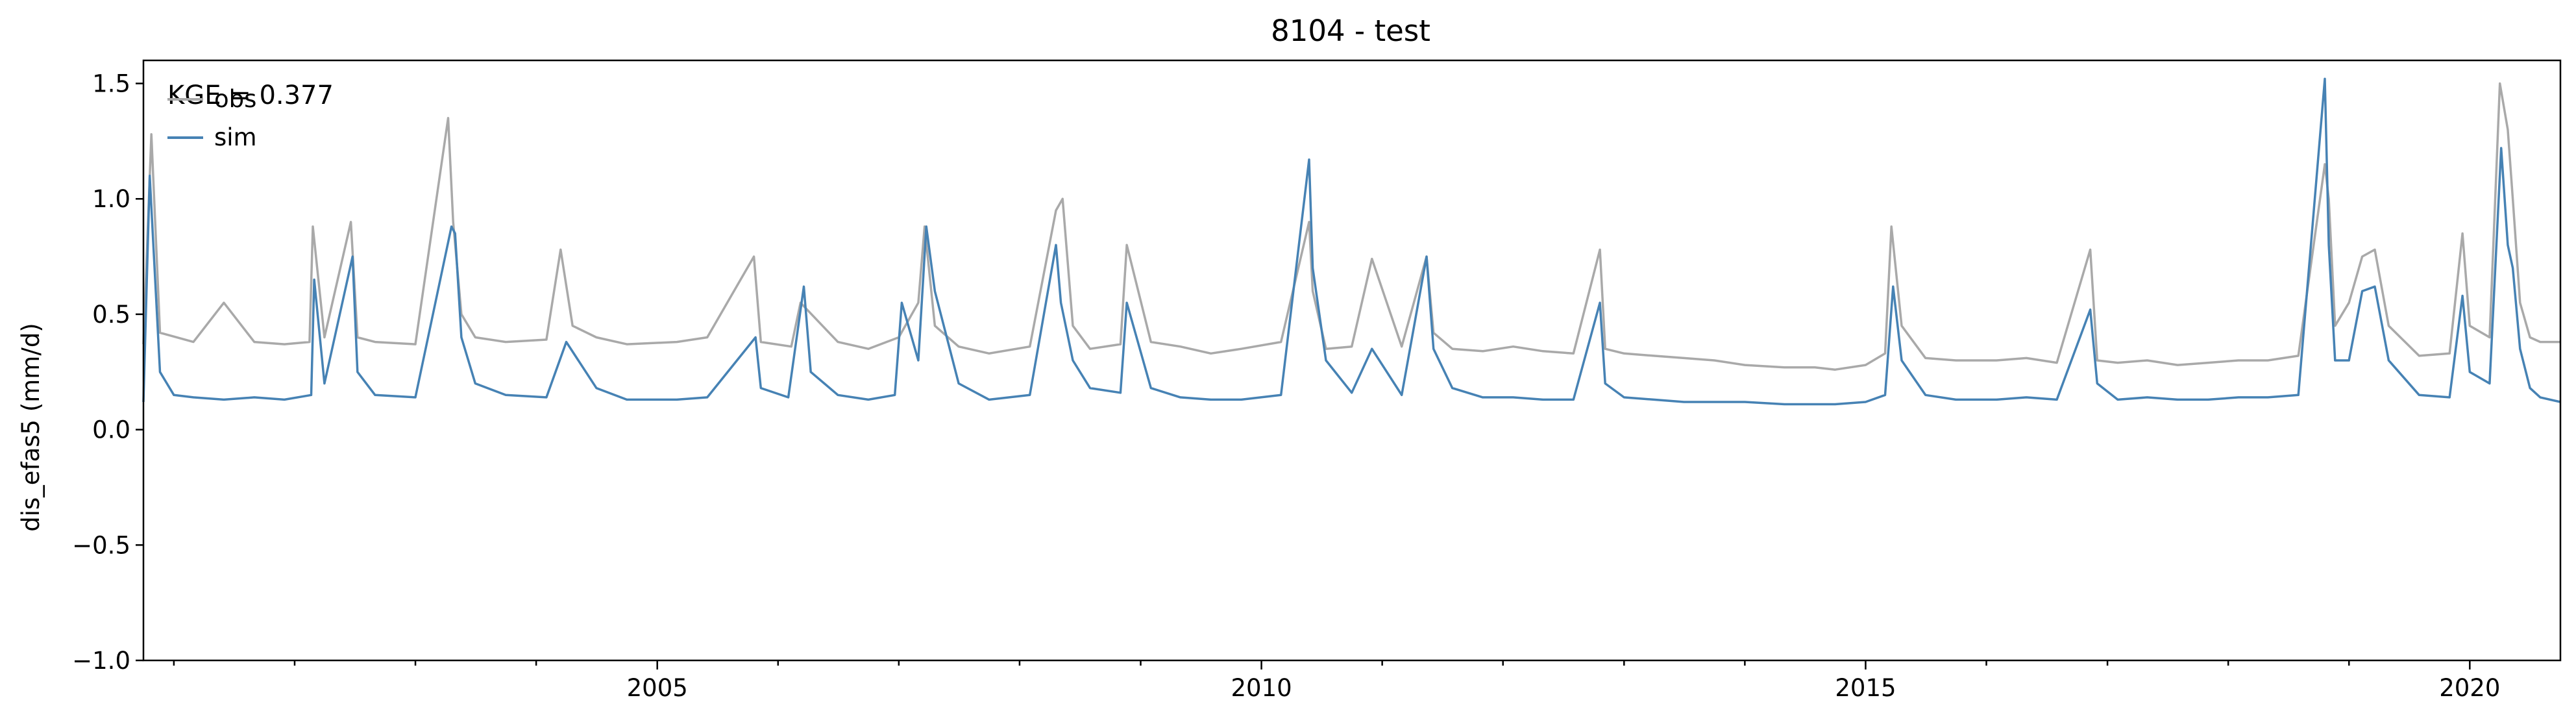  I want to click on y-tick-label: −0.5, so click(101, 545).